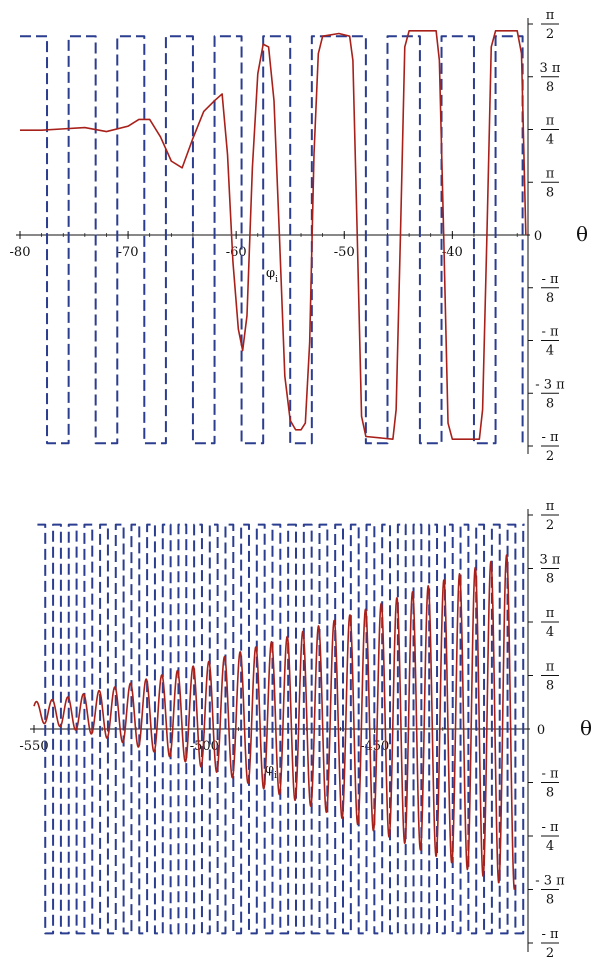 The height and width of the screenshot is (962, 594). I want to click on x-tick-label: -50, so click(344, 252).